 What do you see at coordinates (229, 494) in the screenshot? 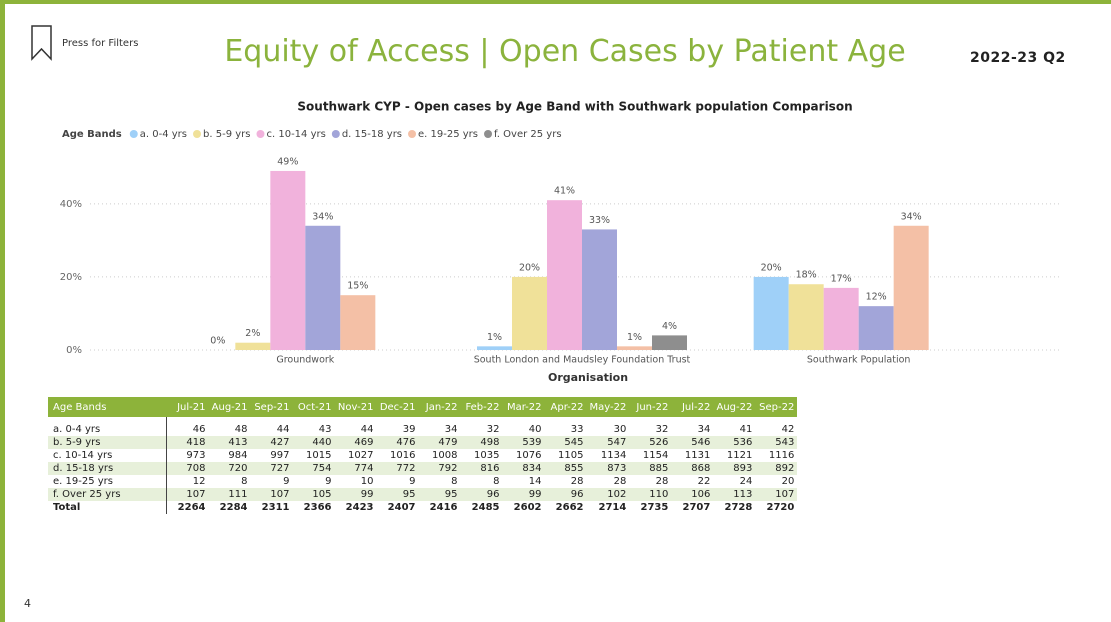
I see `table-cell: 111` at bounding box center [229, 494].